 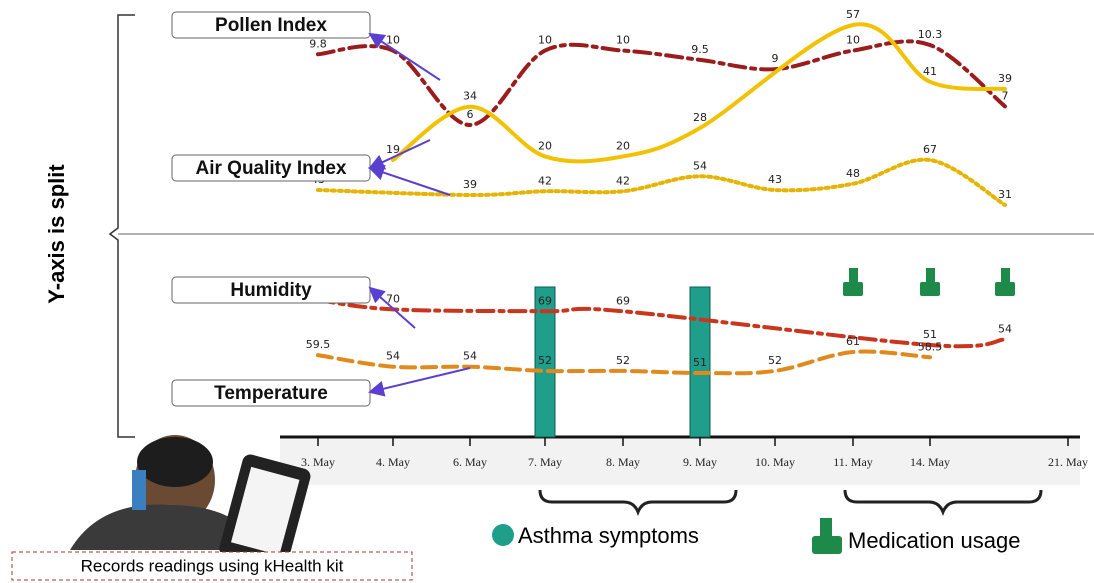 What do you see at coordinates (853, 14) in the screenshot?
I see `value-label: 57` at bounding box center [853, 14].